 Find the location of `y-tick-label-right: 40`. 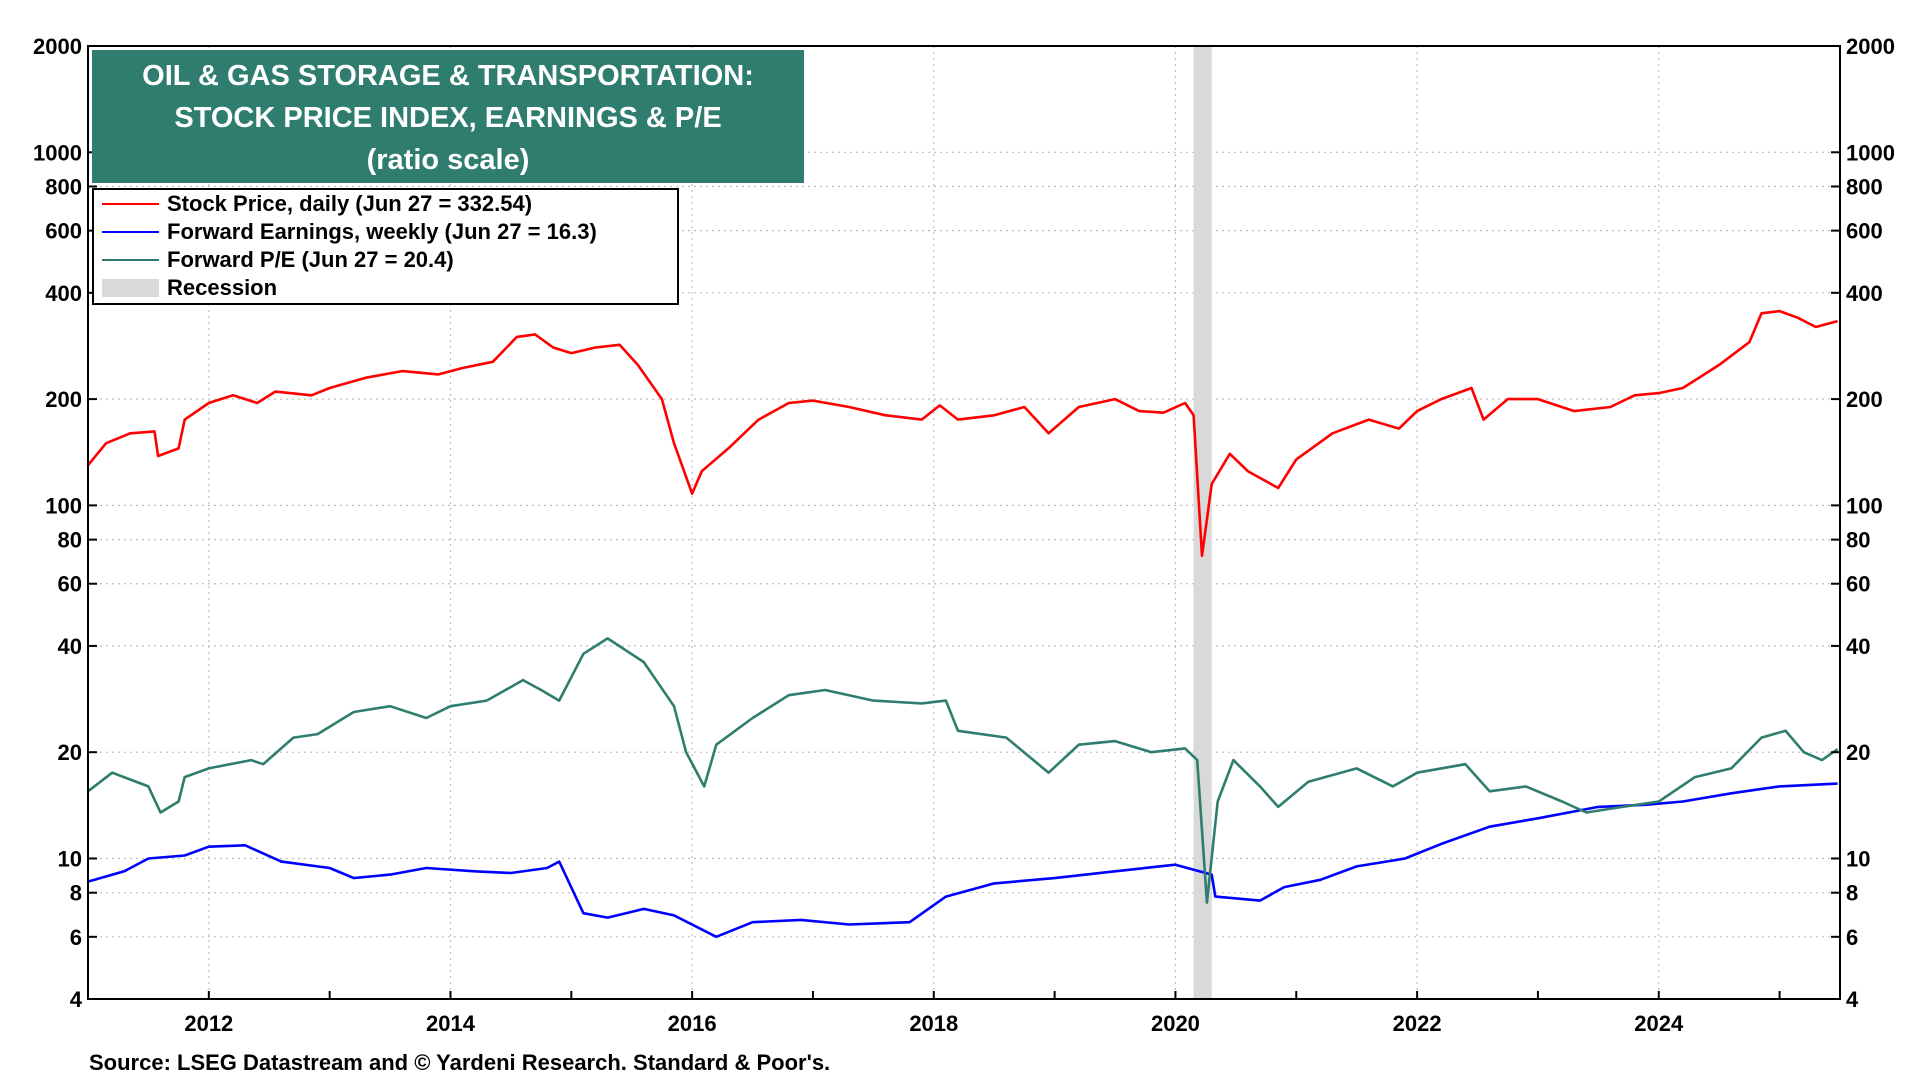

y-tick-label-right: 40 is located at coordinates (1858, 646).